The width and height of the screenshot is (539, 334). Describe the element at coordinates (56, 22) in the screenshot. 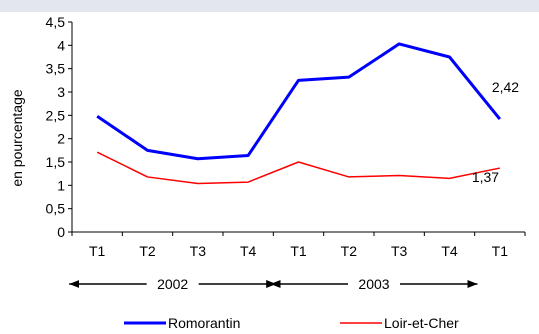

I see `y-tick-label: 4,5` at that location.